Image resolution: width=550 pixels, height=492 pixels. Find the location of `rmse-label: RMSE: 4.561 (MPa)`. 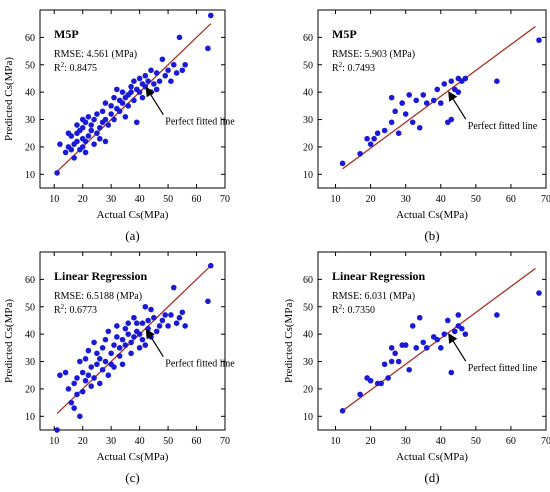

rmse-label: RMSE: 4.561 (MPa) is located at coordinates (95, 54).